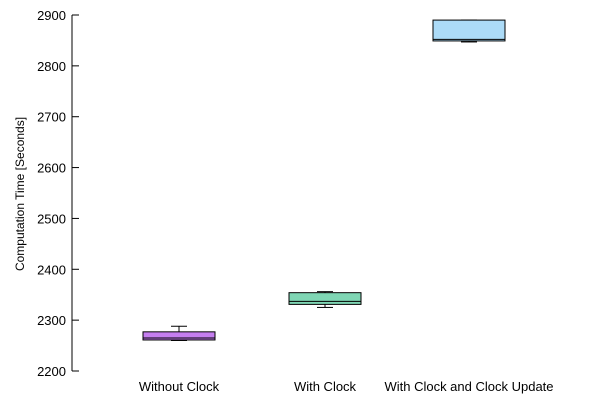 This screenshot has height=405, width=600. I want to click on x-tick-label: With Clock, so click(325, 386).